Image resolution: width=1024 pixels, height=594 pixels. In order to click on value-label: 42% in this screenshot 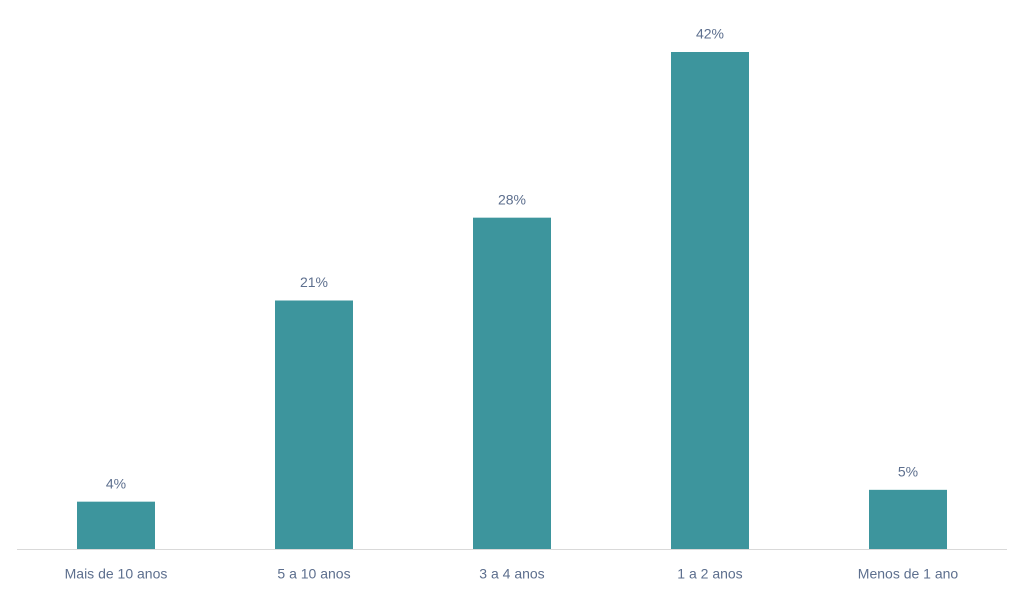, I will do `click(710, 34)`.